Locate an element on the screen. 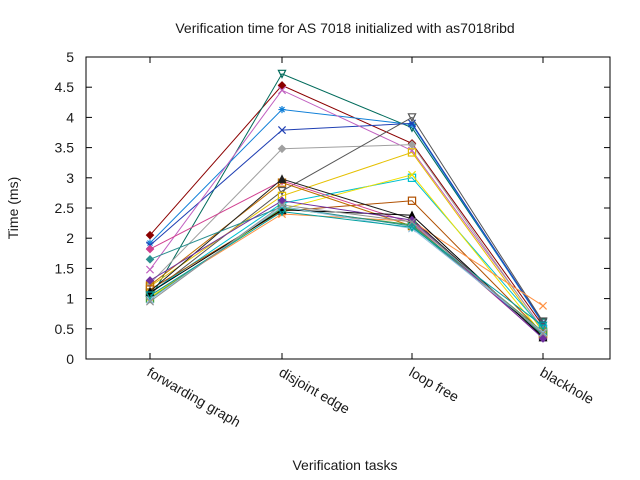  x-tick-label: loop free is located at coordinates (434, 384).